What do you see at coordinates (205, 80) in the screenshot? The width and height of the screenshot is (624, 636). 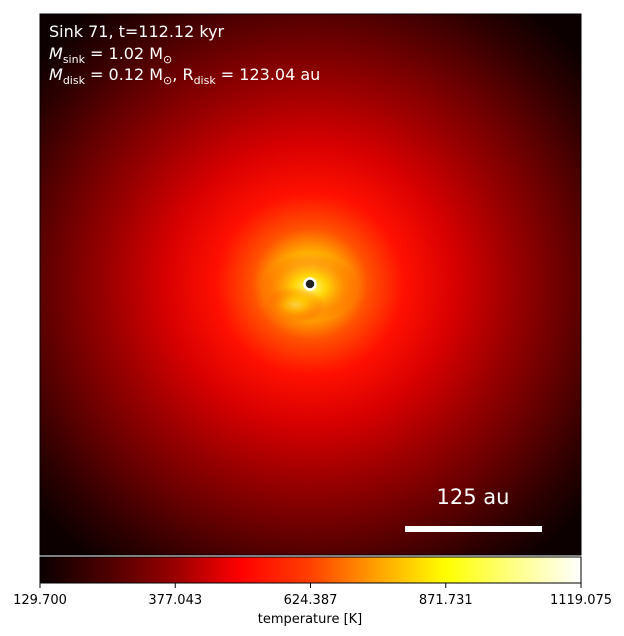 I see `disk-radius-subscript: disk` at bounding box center [205, 80].